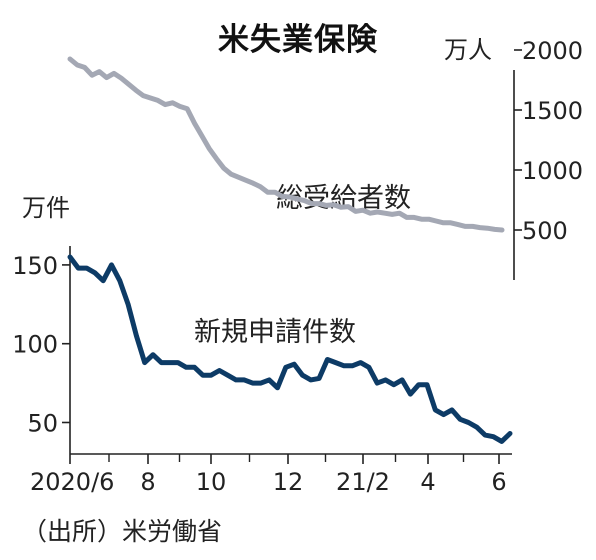 The height and width of the screenshot is (560, 596). I want to click on bottom-y-tick-label: 50, so click(42, 423).